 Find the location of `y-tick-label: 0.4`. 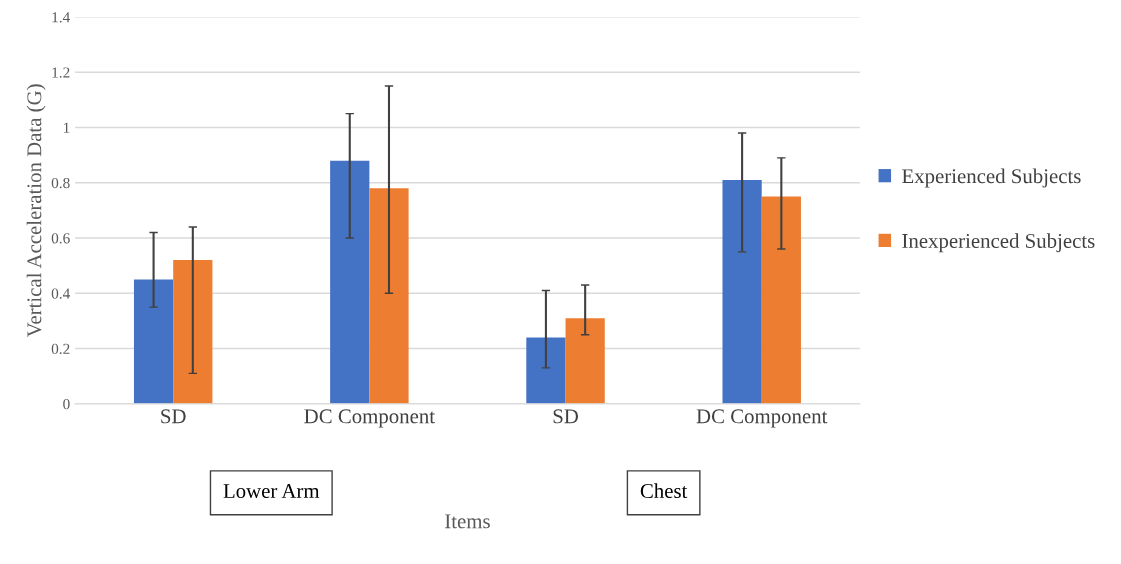

y-tick-label: 0.4 is located at coordinates (61, 293).